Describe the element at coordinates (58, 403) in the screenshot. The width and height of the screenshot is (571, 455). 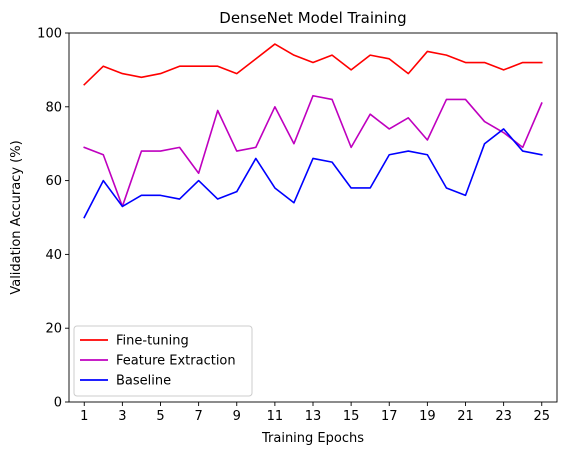
I see `y-tick-label: 0` at that location.